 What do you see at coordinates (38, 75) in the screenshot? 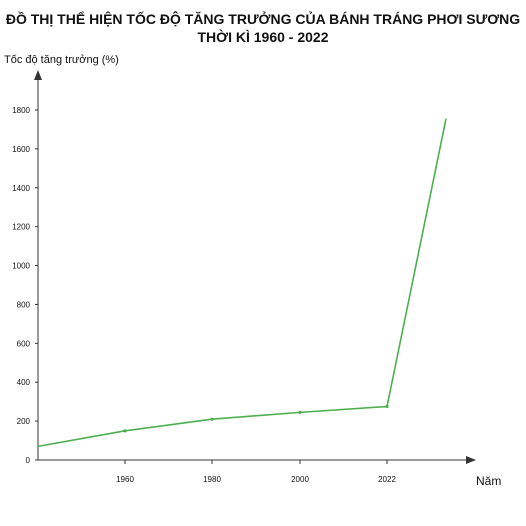
I see `y-axis-arrow` at bounding box center [38, 75].